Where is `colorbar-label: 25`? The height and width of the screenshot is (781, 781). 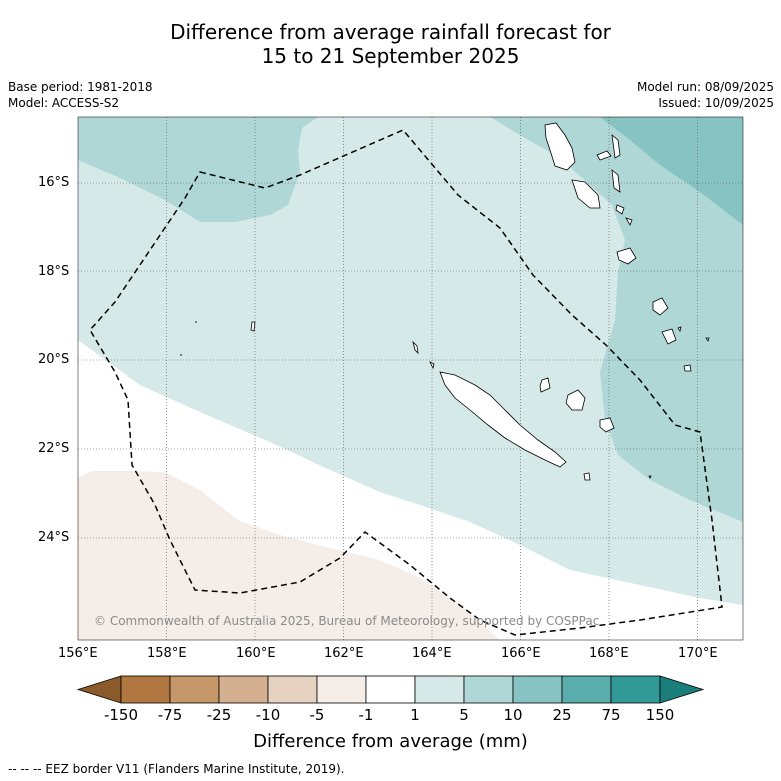 colorbar-label: 25 is located at coordinates (562, 715).